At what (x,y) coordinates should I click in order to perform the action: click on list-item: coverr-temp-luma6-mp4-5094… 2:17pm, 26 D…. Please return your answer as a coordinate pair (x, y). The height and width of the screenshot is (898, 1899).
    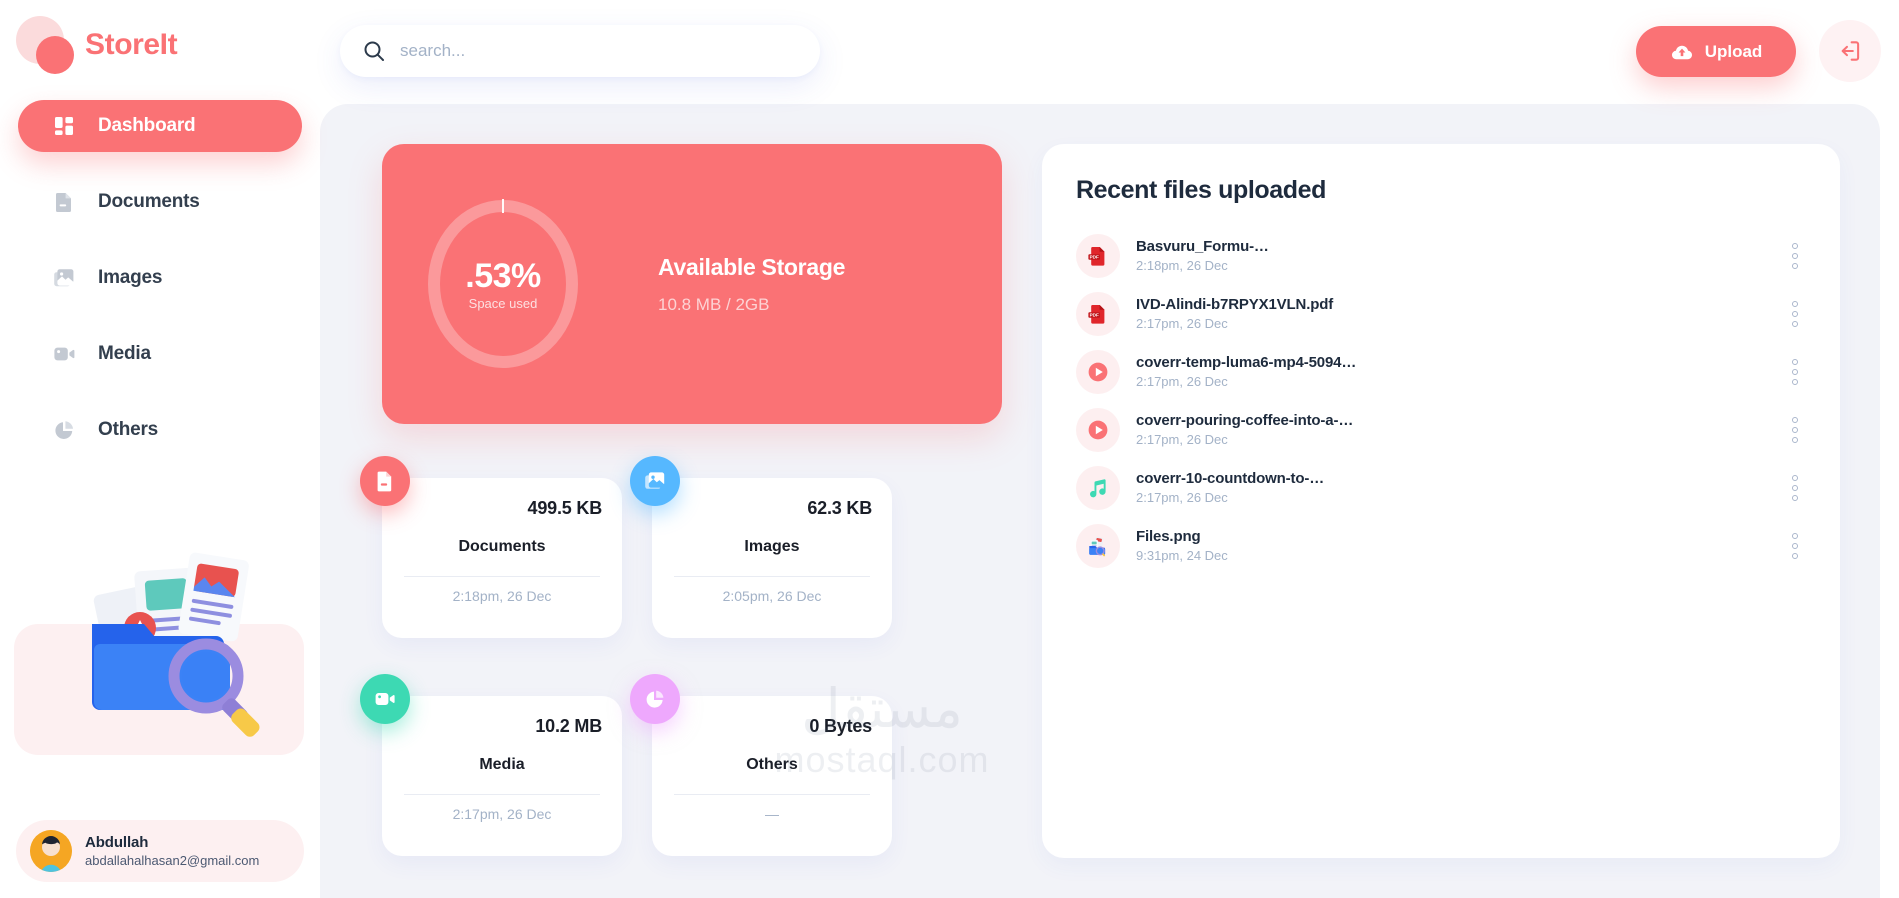
    Looking at the image, I should click on (1441, 372).